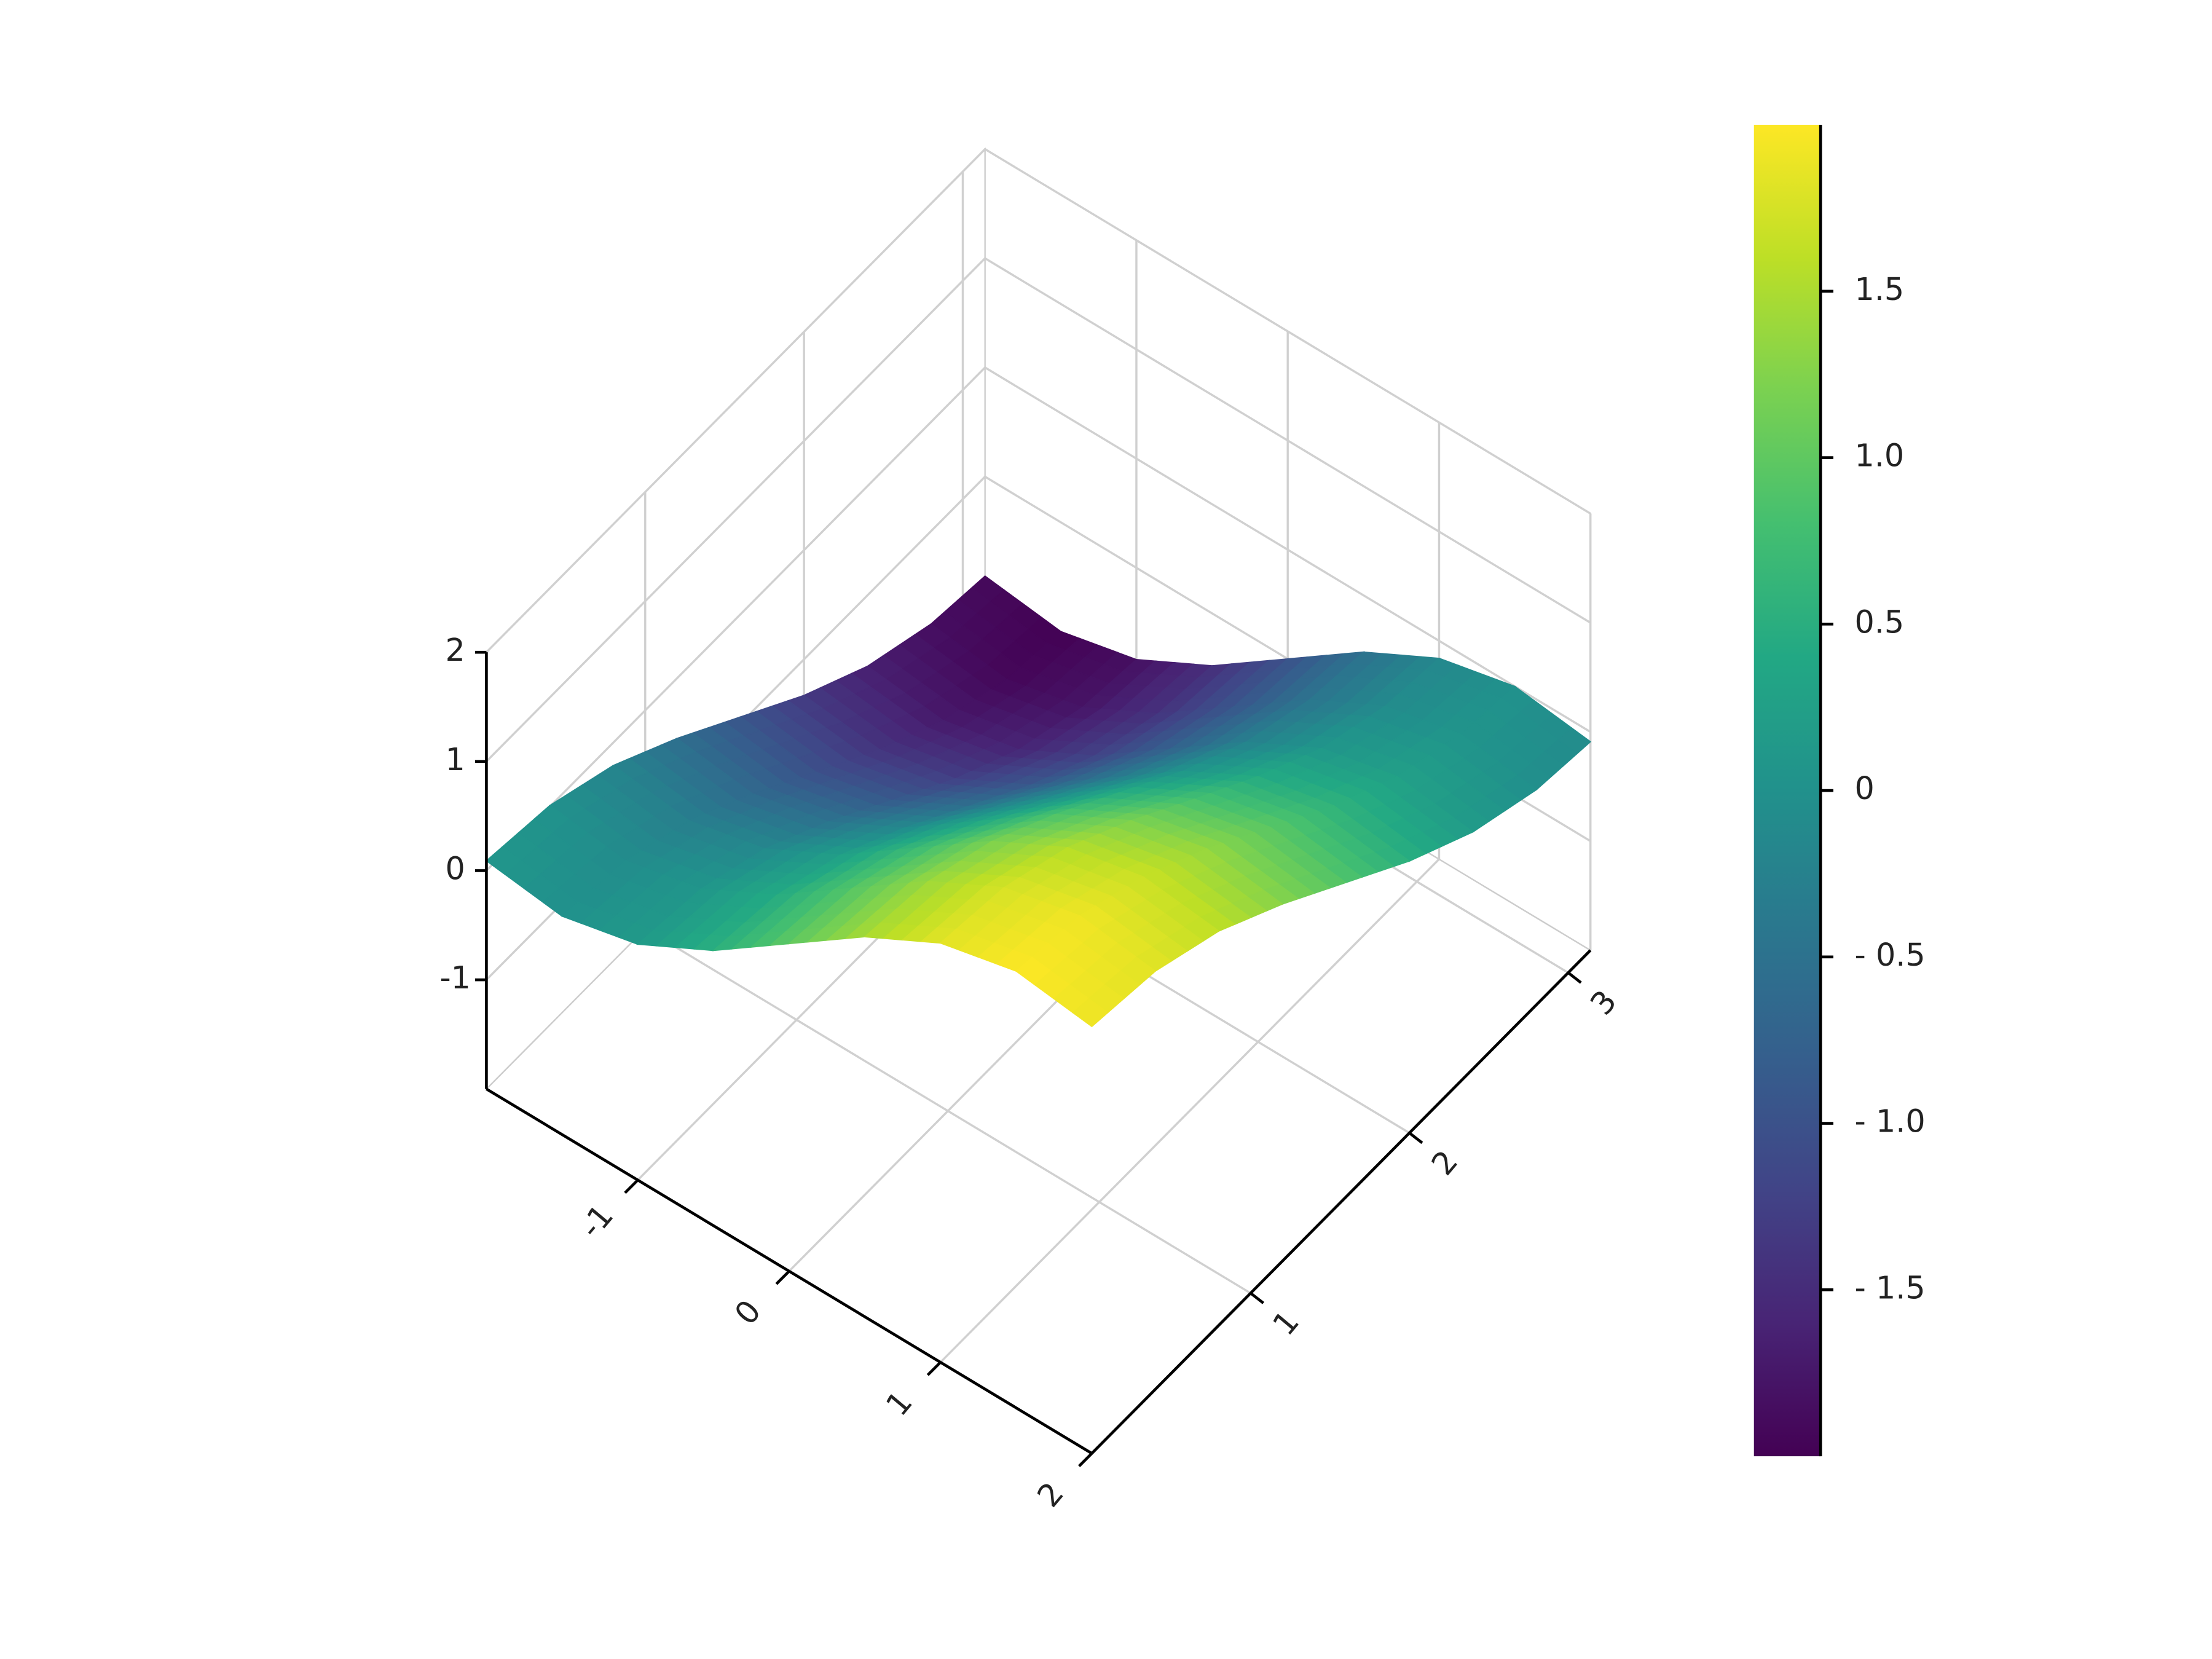 The image size is (2212, 1659). I want to click on z-tick-label: 2, so click(455, 650).